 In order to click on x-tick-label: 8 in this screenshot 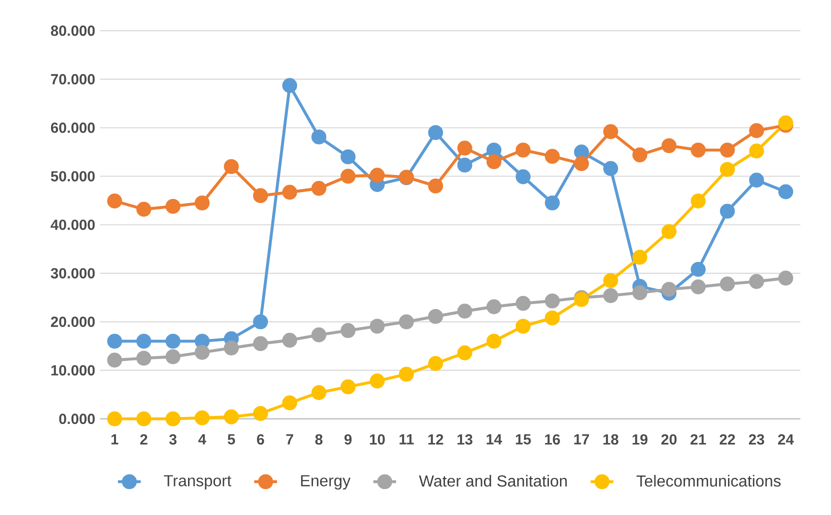, I will do `click(318, 439)`.